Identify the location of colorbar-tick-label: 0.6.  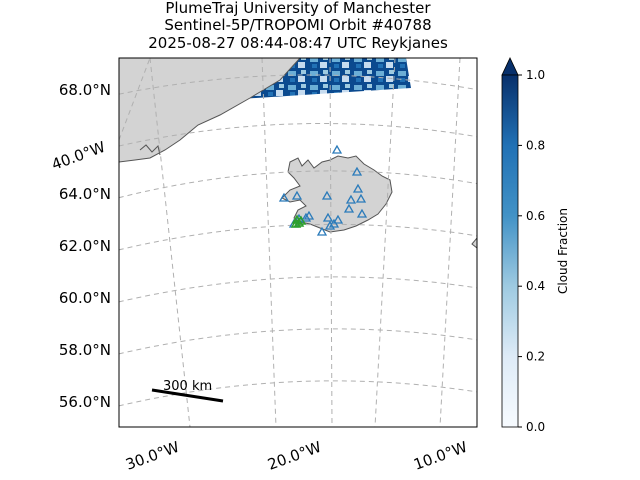
(535, 216).